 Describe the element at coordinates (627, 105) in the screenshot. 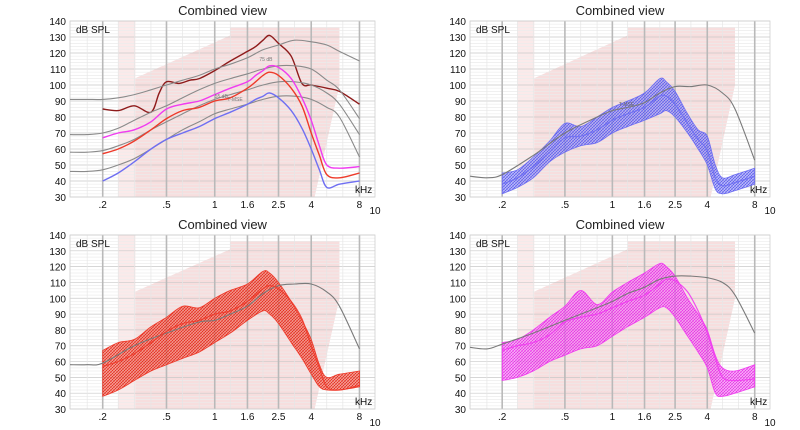

I see `reference-label: T-MSE` at that location.